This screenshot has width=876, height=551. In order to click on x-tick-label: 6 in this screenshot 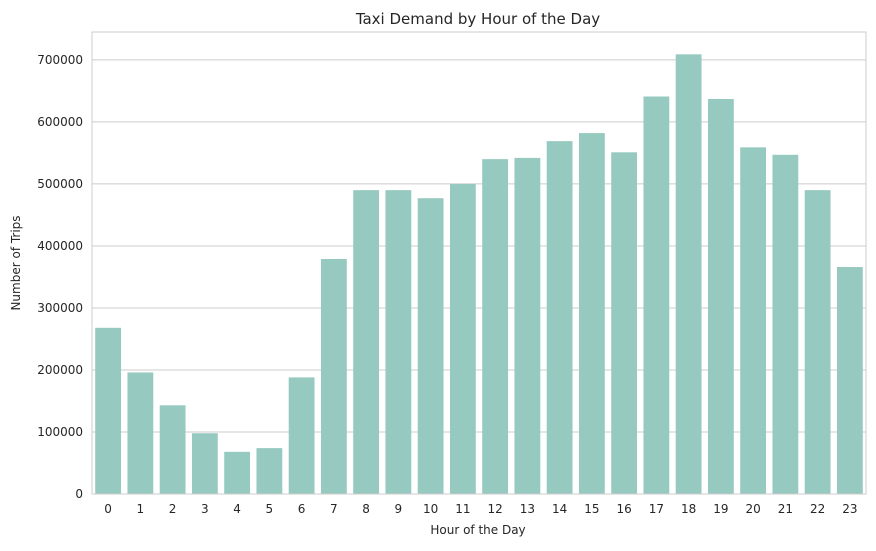, I will do `click(302, 509)`.